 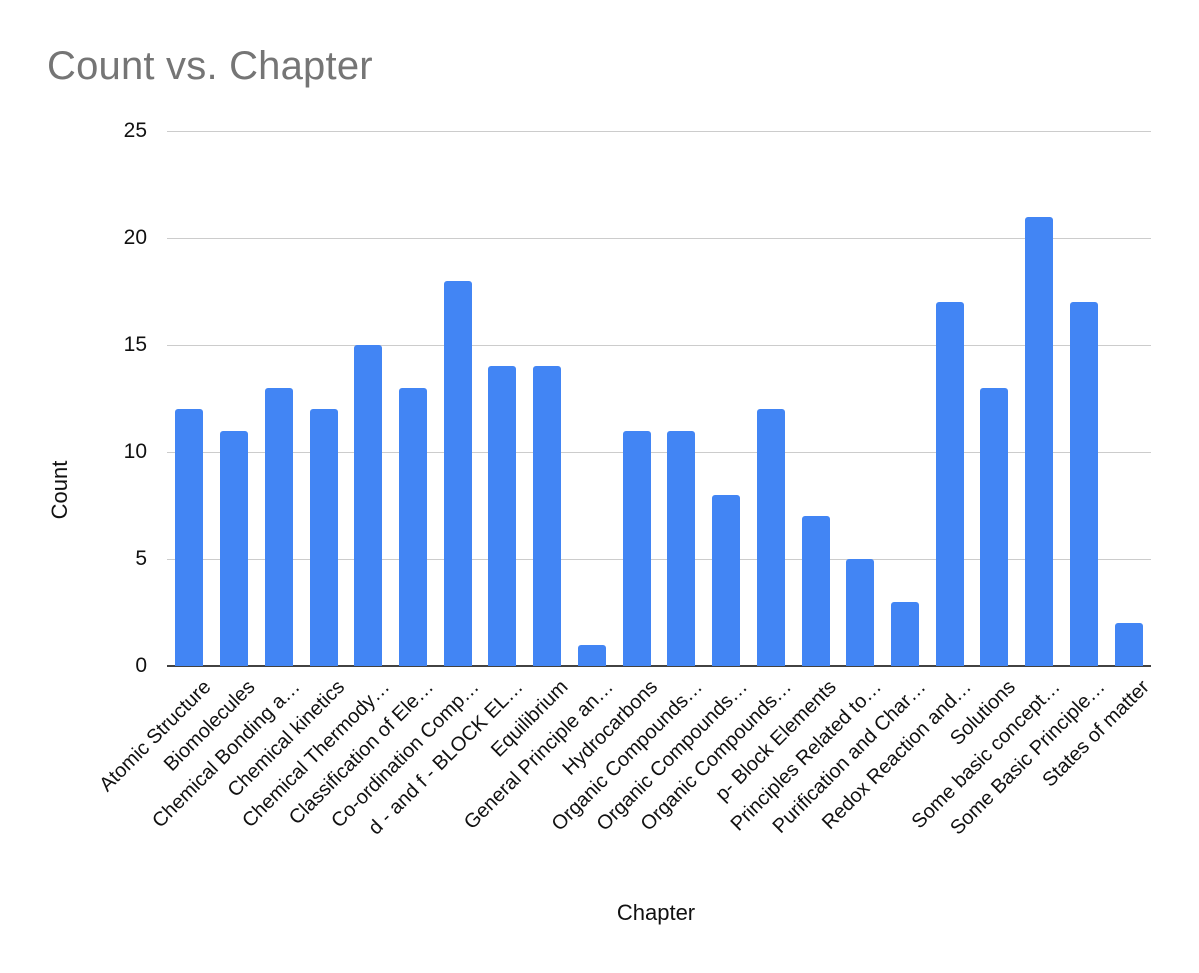 I want to click on x-axis-baseline, so click(x=659, y=666).